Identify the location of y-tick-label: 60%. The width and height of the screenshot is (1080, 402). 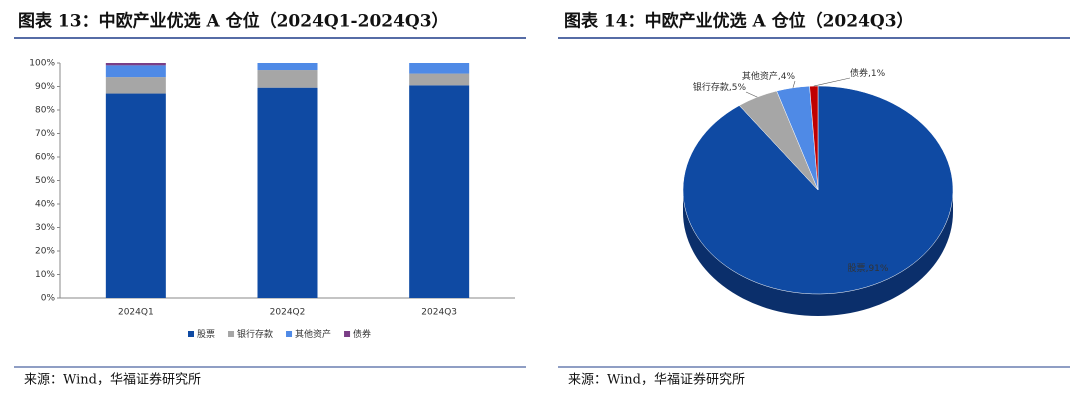
(45, 158).